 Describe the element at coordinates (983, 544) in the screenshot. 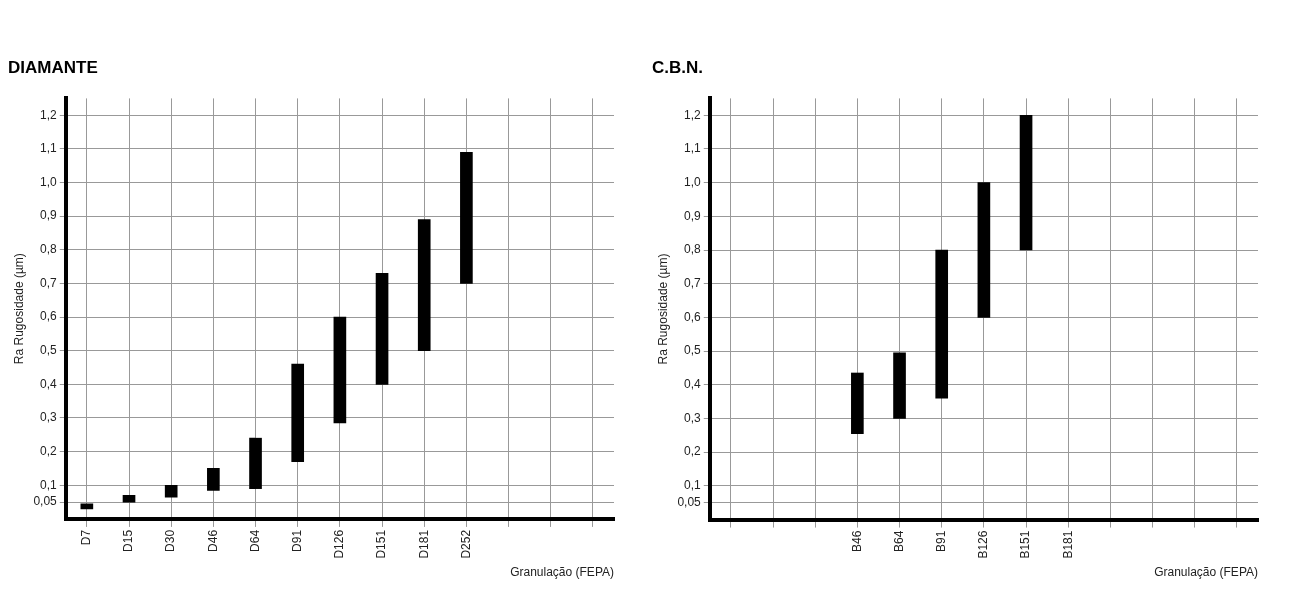

I see `x-tick-label: B126` at that location.